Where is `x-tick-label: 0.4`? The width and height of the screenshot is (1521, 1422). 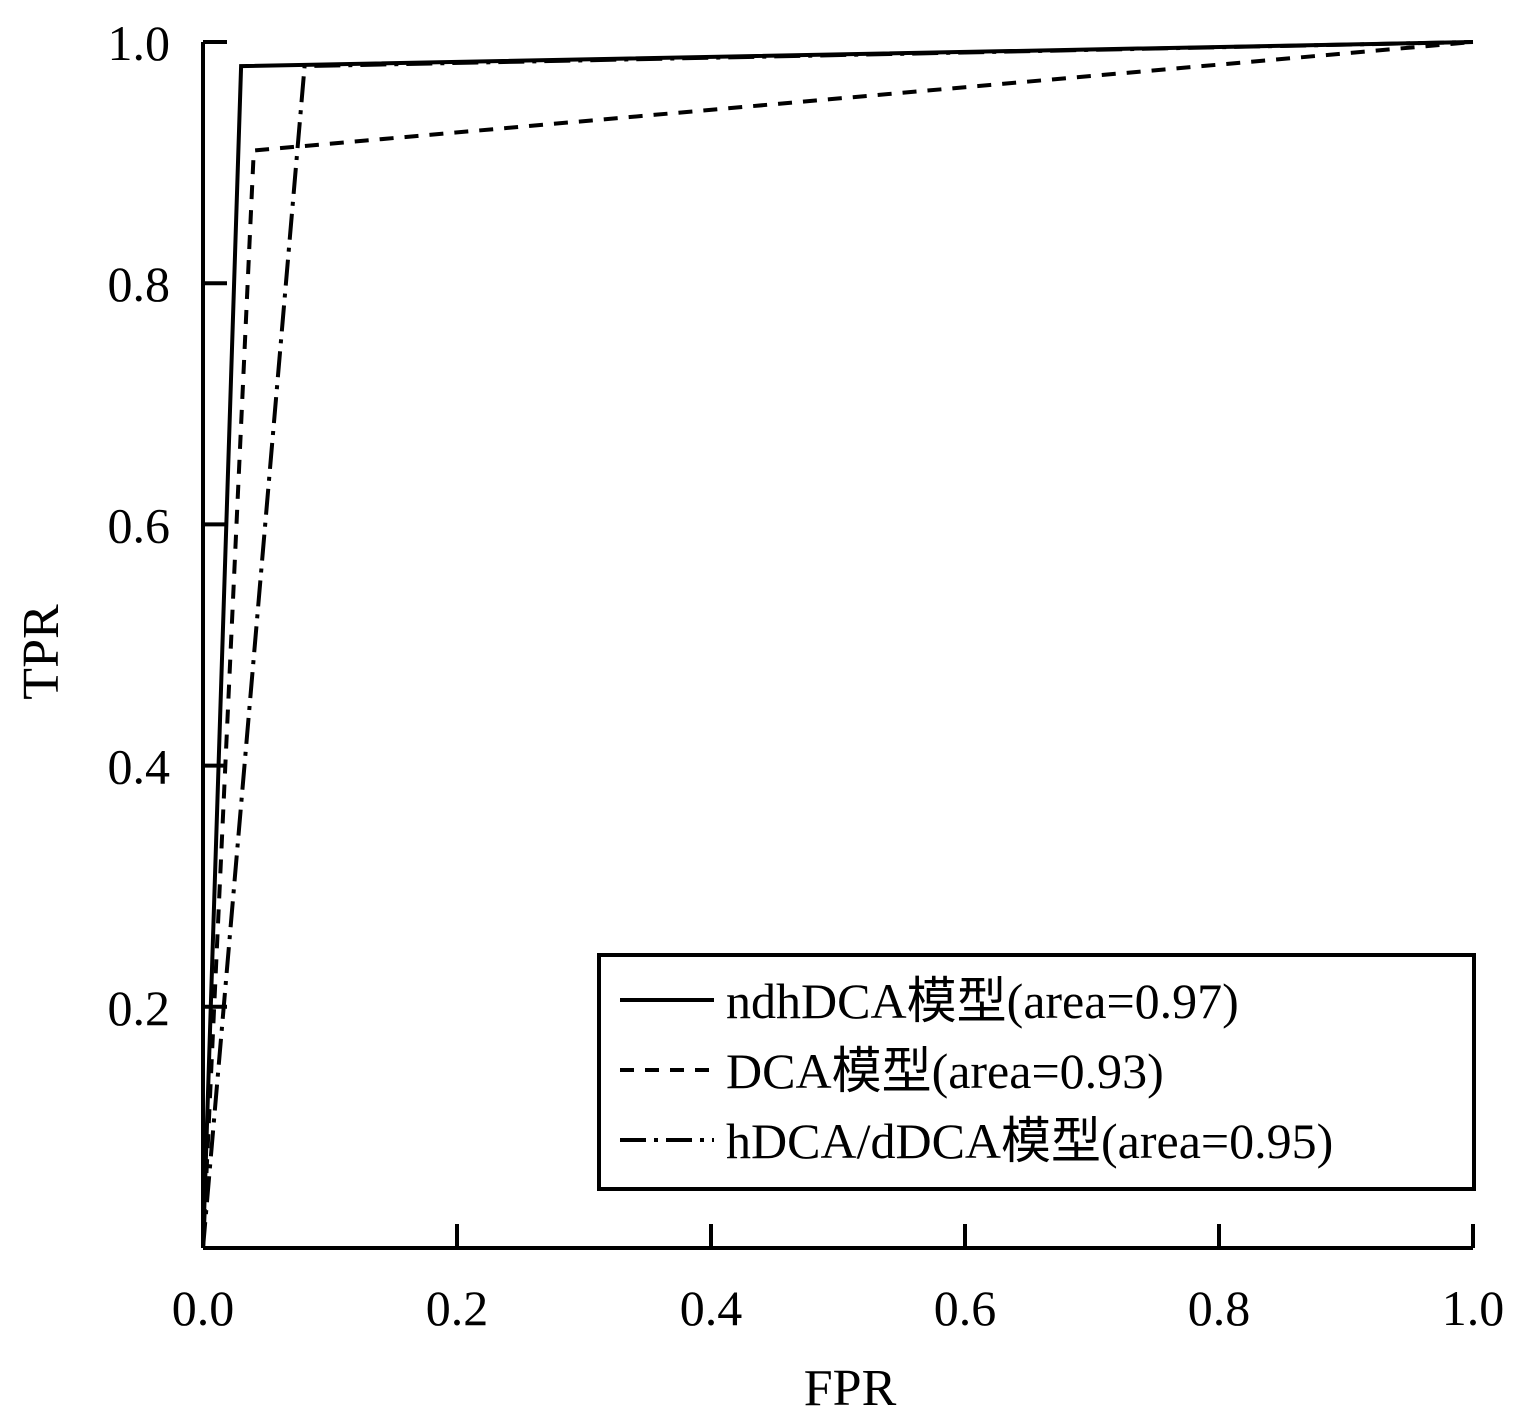
x-tick-label: 0.4 is located at coordinates (711, 1308).